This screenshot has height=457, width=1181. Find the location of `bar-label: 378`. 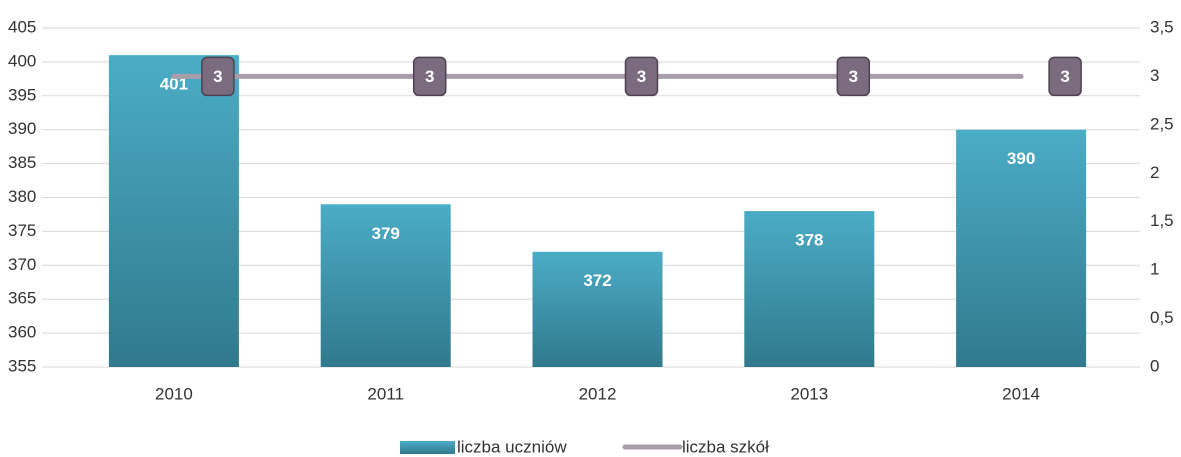

bar-label: 378 is located at coordinates (809, 240).